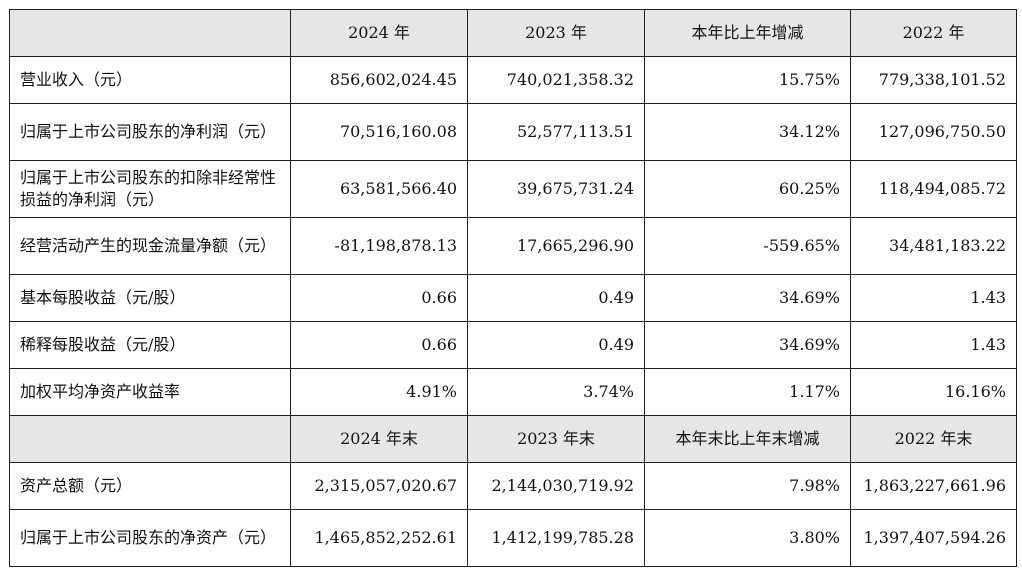 Image resolution: width=1022 pixels, height=584 pixels. Describe the element at coordinates (150, 538) in the screenshot. I see `row-label: 归属于上市公司股东的净资产（元）` at that location.